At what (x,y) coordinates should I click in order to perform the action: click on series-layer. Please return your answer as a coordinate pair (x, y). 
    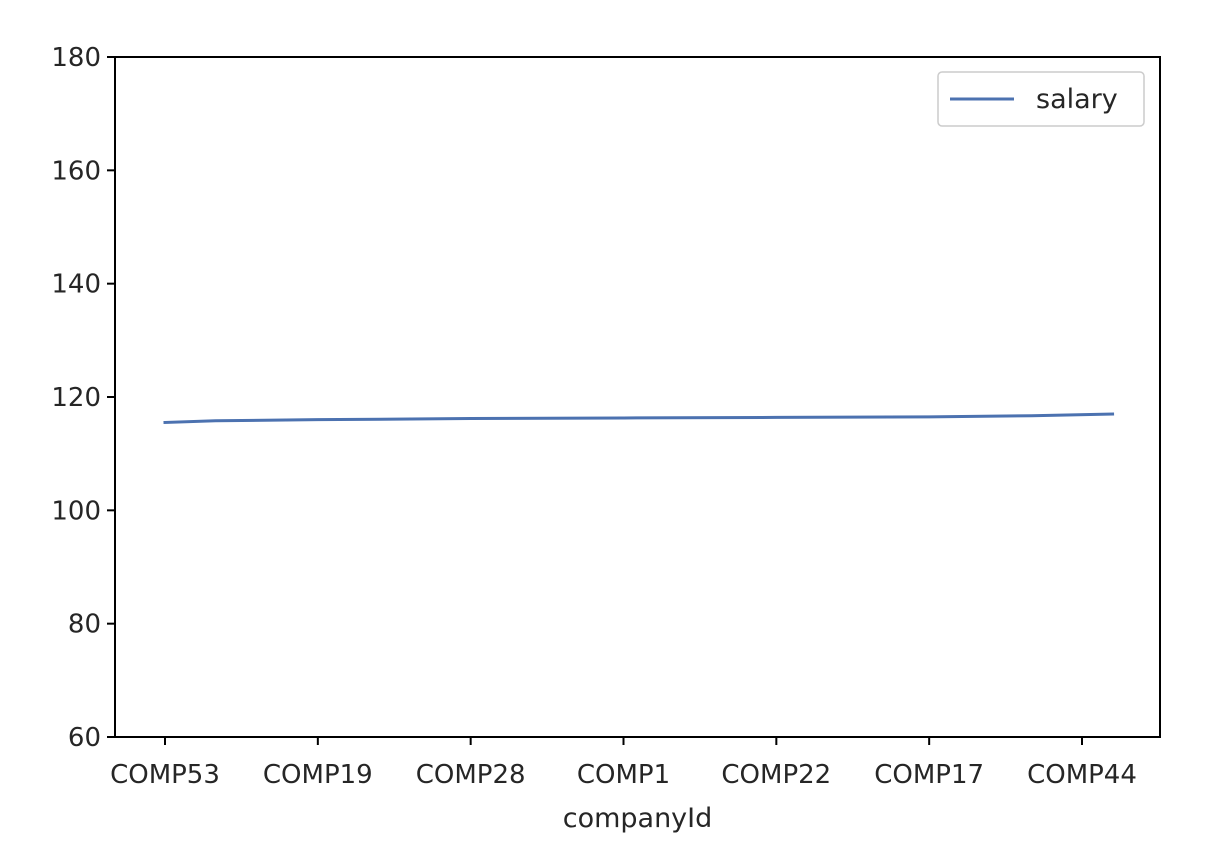
    Looking at the image, I should click on (639, 418).